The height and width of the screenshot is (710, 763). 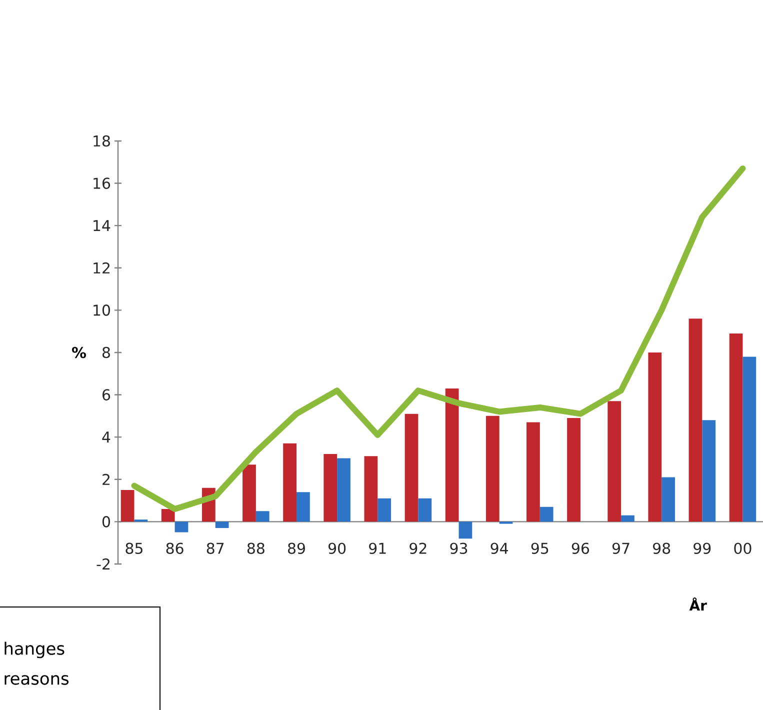 What do you see at coordinates (581, 548) in the screenshot?
I see `x-tick-label: 96` at bounding box center [581, 548].